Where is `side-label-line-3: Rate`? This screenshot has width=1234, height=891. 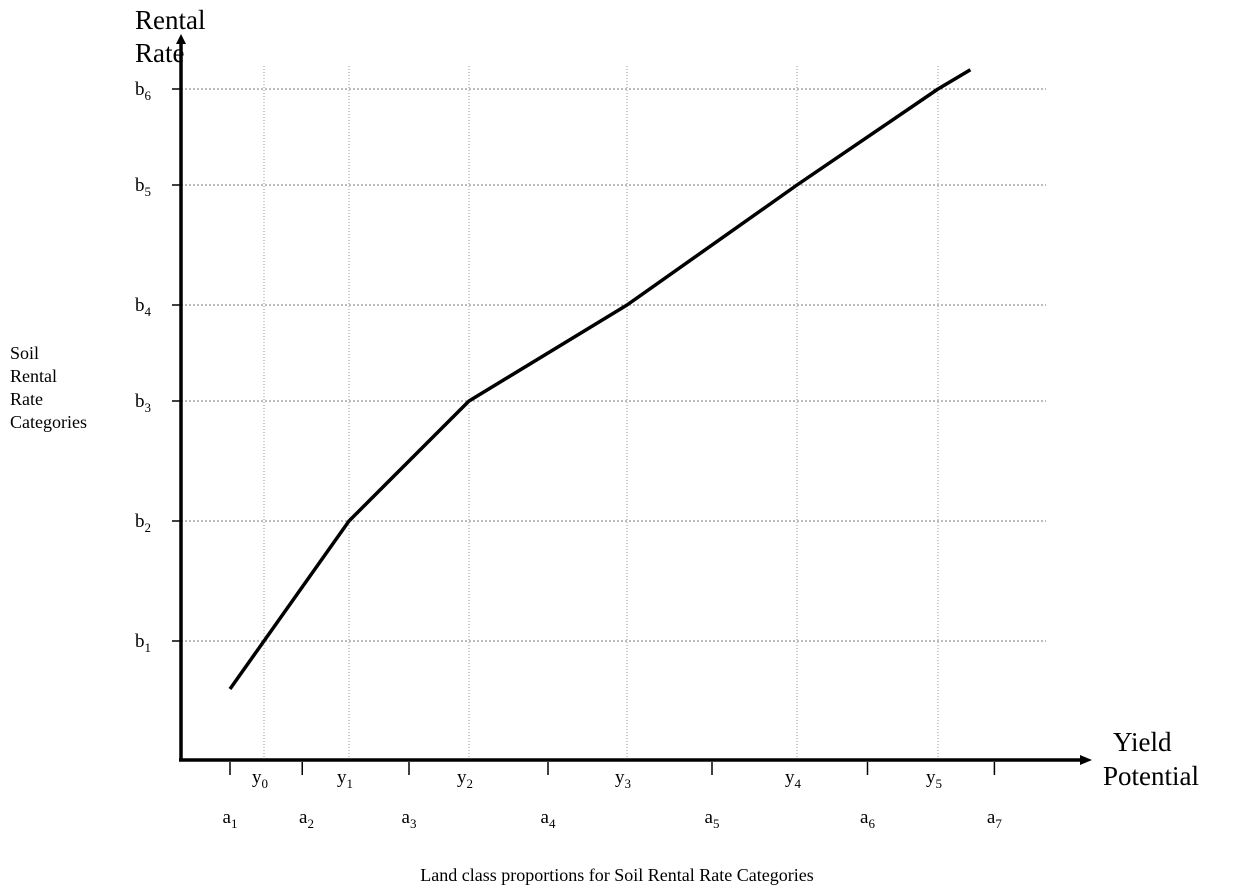
side-label-line-3: Rate is located at coordinates (26, 399).